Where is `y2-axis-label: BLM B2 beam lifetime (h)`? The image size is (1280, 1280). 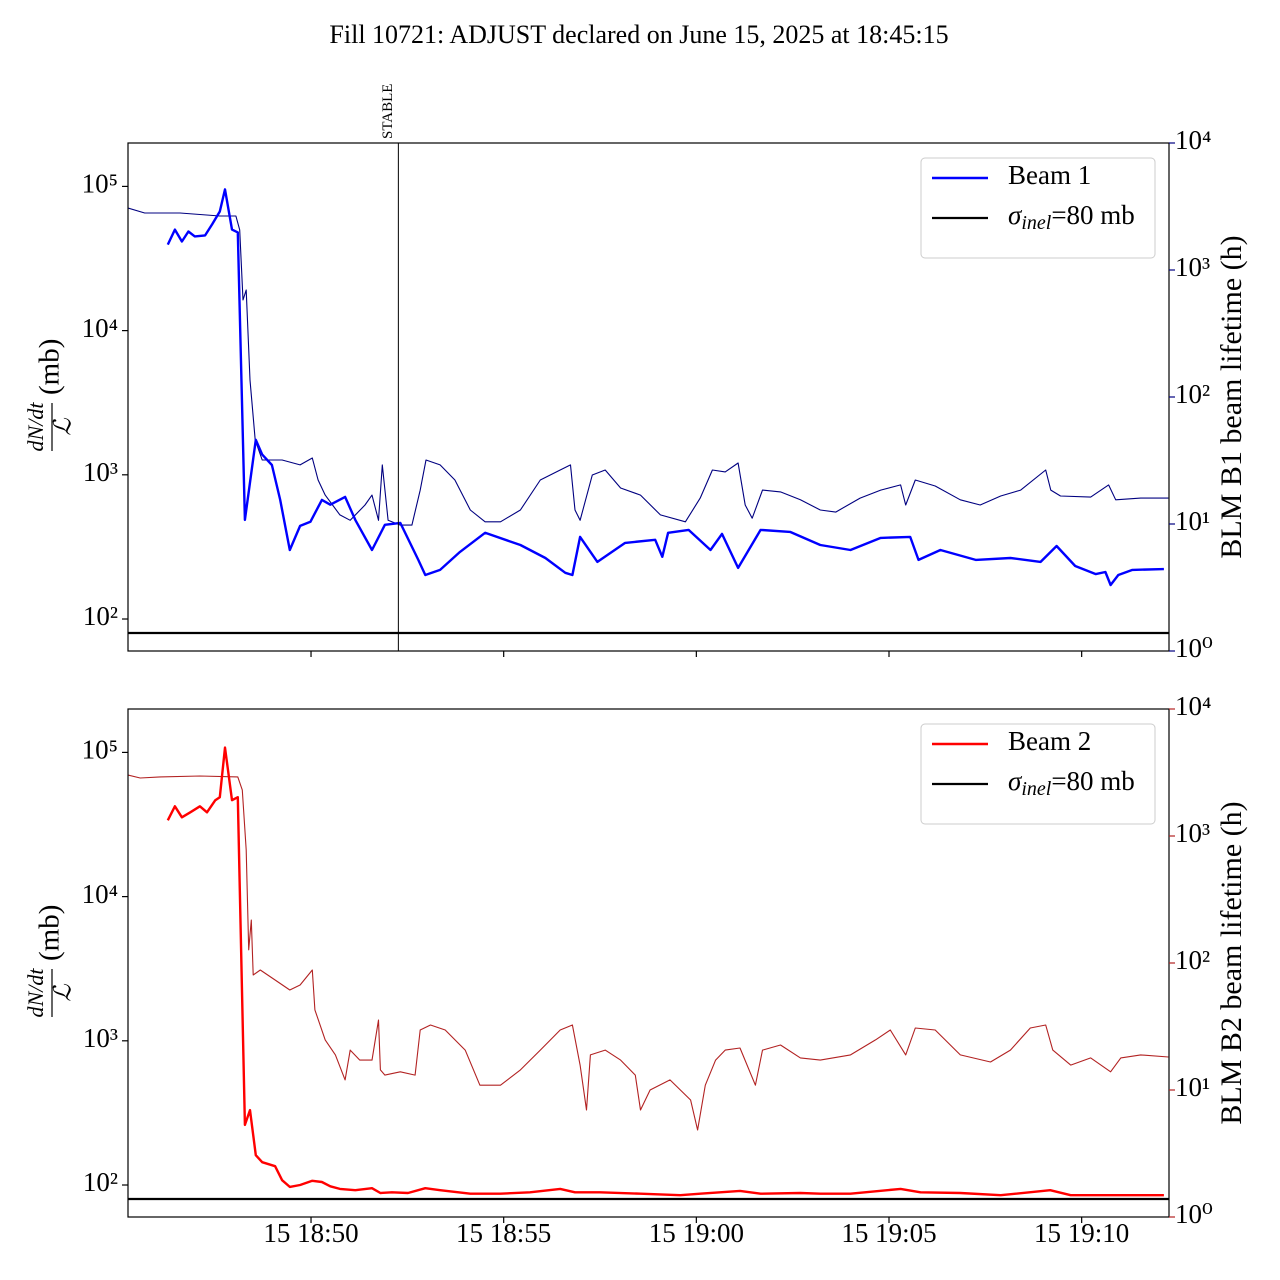 y2-axis-label: BLM B2 beam lifetime (h) is located at coordinates (1231, 962).